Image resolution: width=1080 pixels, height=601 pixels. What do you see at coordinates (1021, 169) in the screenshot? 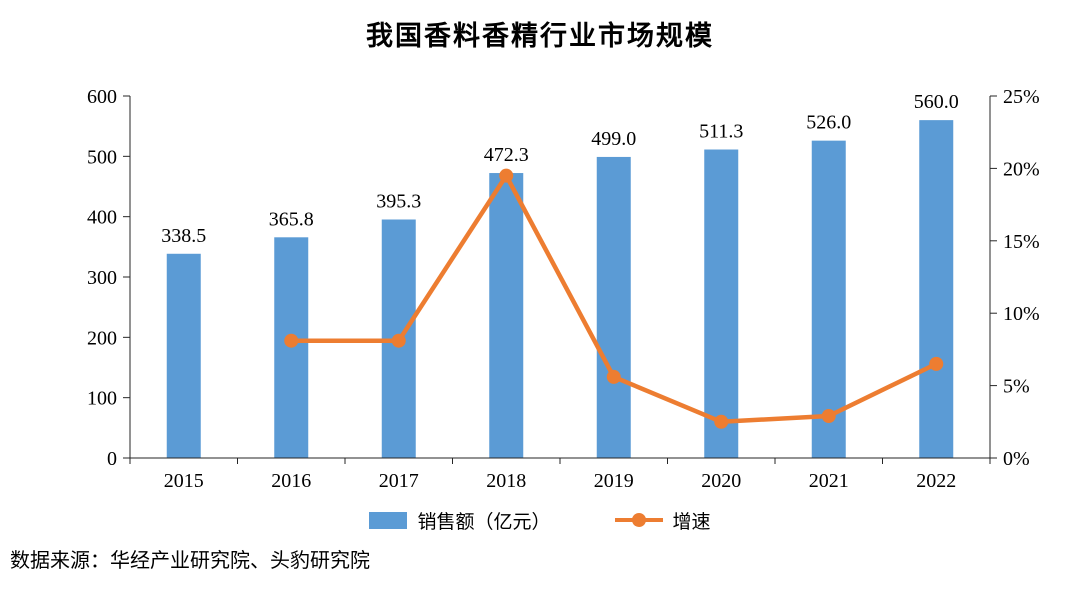
I see `right-axis-label: 20%` at bounding box center [1021, 169].